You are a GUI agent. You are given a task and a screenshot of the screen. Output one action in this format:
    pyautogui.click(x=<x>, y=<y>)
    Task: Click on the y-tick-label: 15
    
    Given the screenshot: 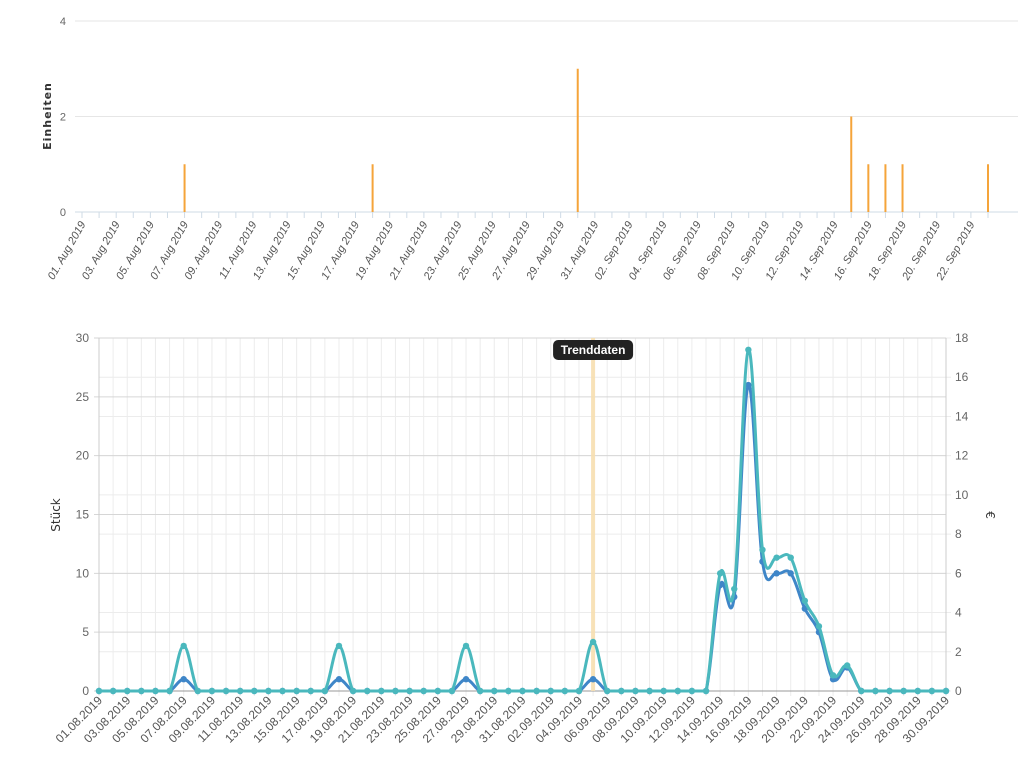 What is the action you would take?
    pyautogui.click(x=83, y=515)
    